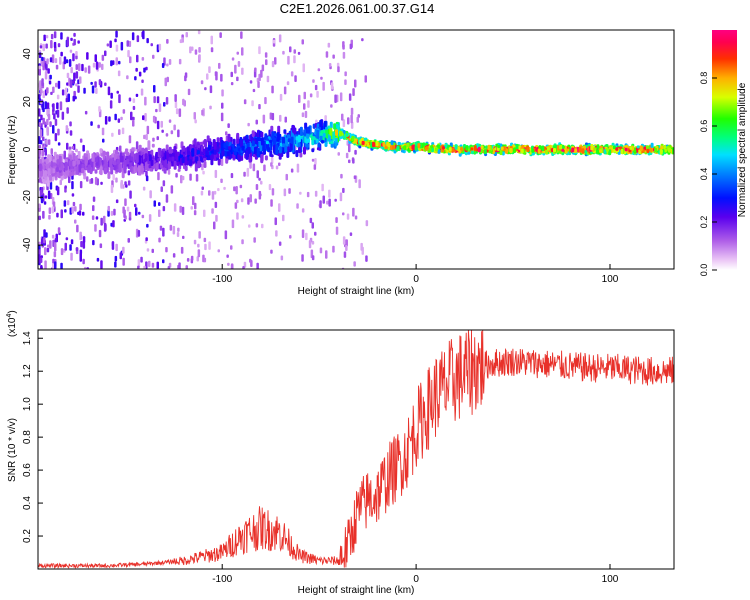 The image size is (750, 600). What do you see at coordinates (27, 371) in the screenshot?
I see `snr-ytick-label: 1.2` at bounding box center [27, 371].